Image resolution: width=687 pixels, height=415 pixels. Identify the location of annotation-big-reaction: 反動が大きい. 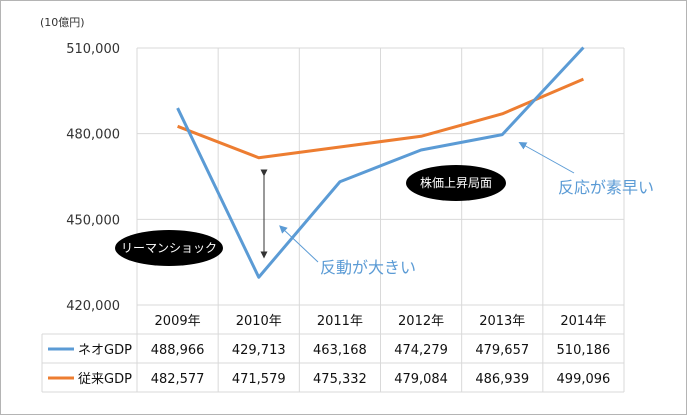
(368, 267).